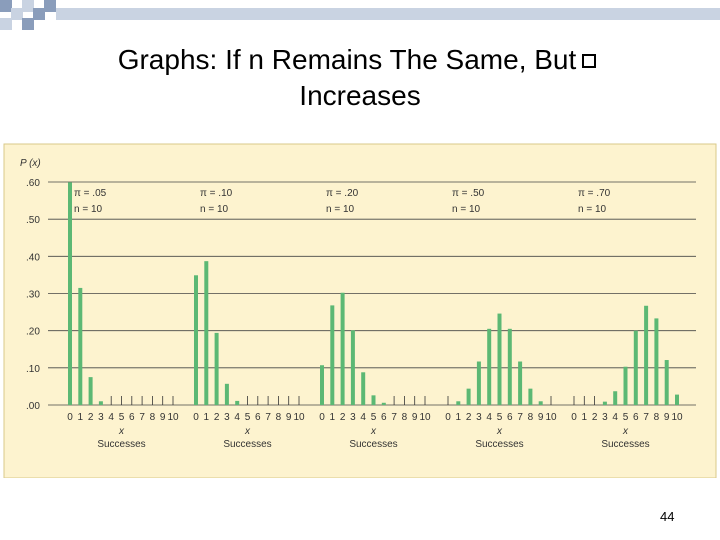  I want to click on pi-annotation: π = .70, so click(594, 193).